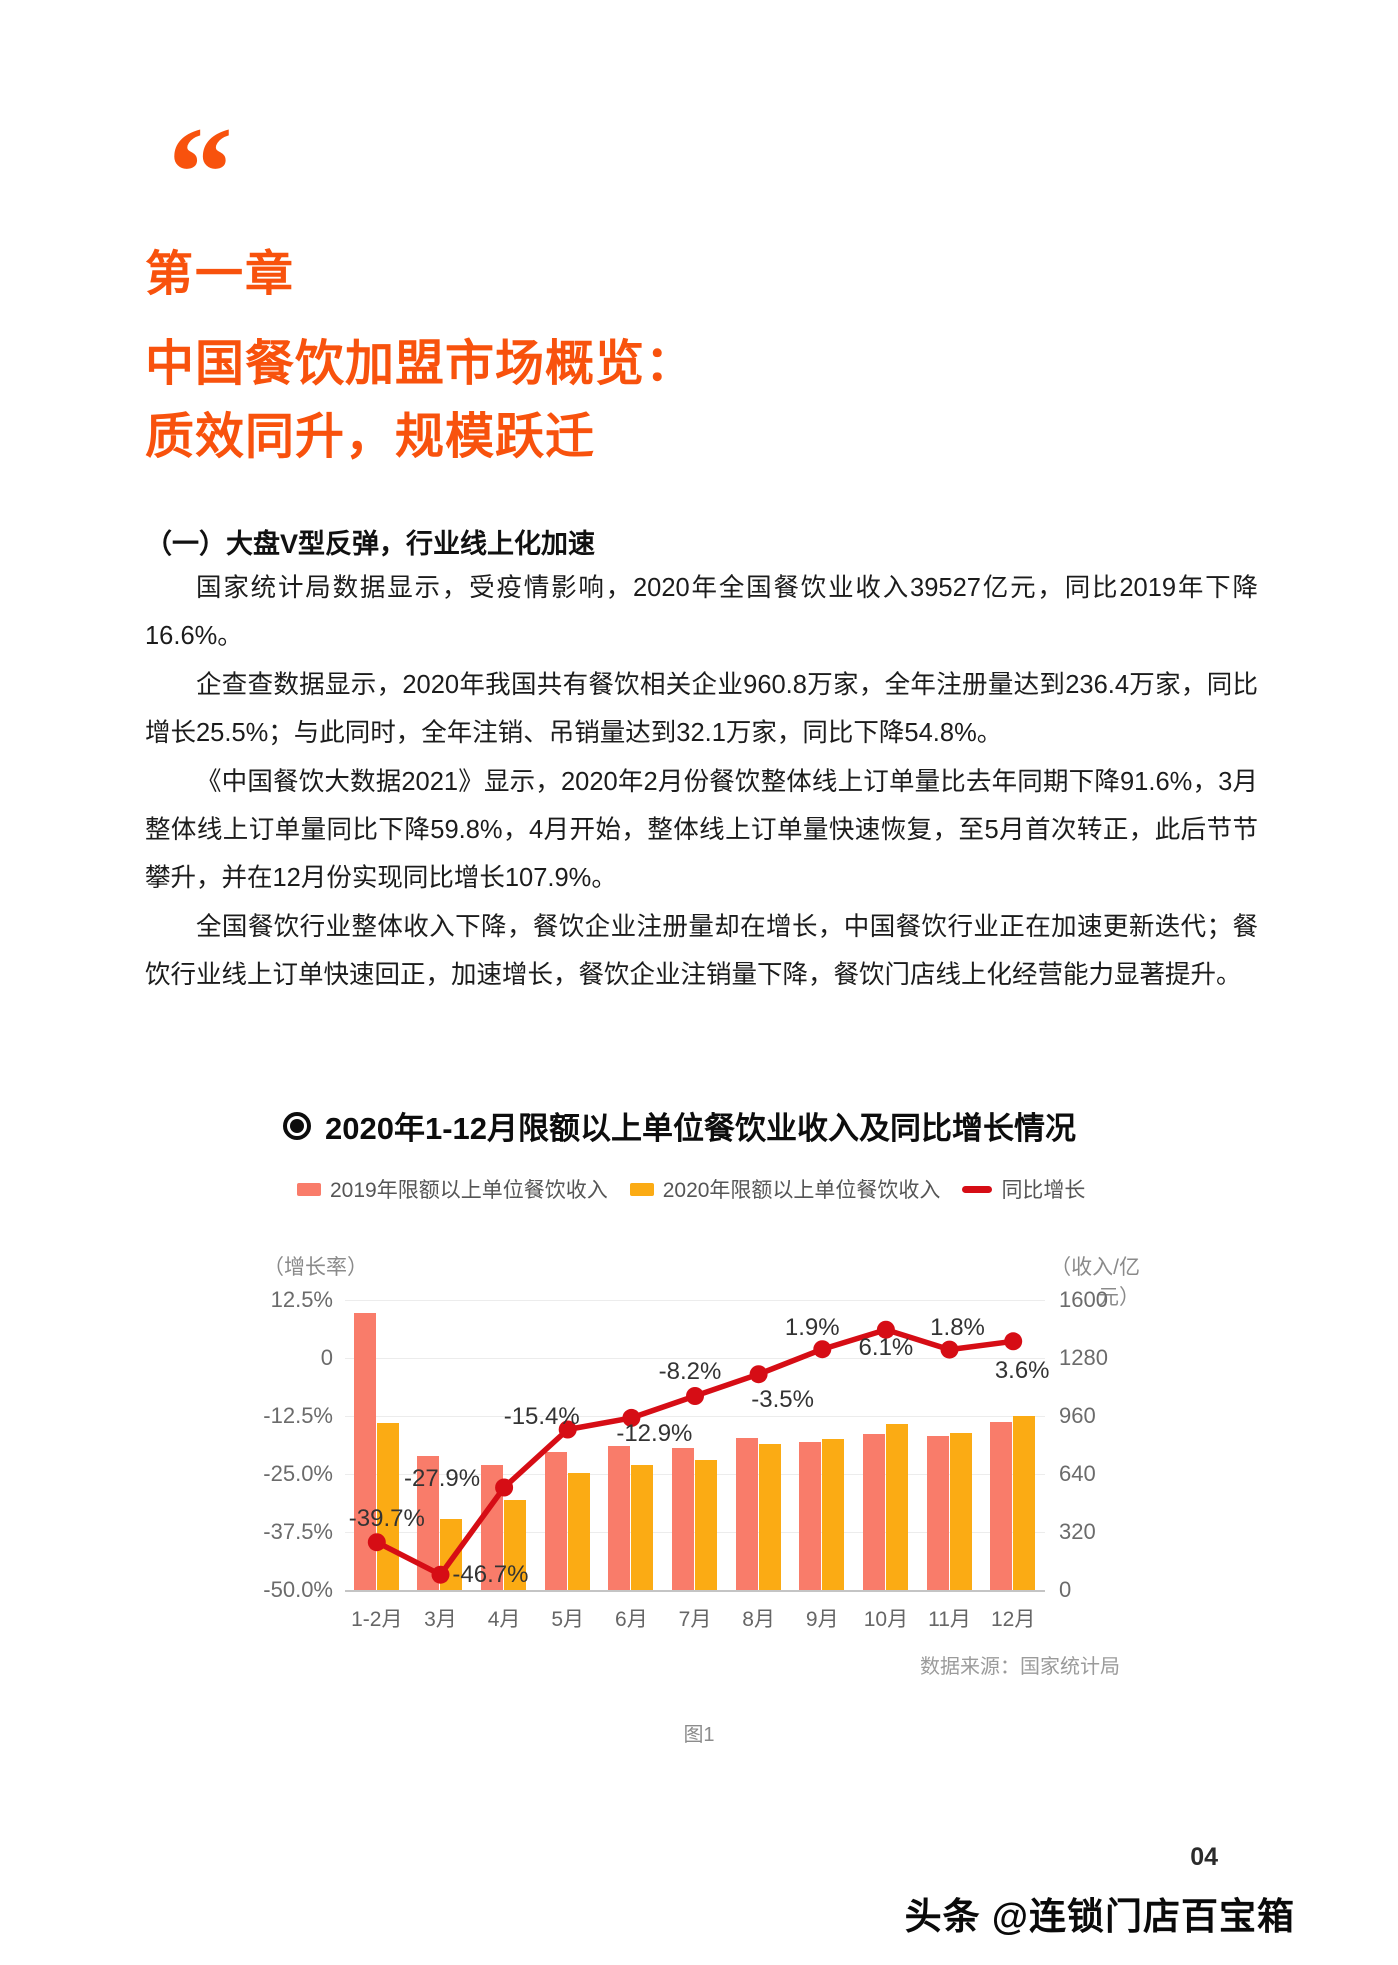 This screenshot has width=1398, height=1965. Describe the element at coordinates (220, 274) in the screenshot. I see `chapter-heading: 第一章` at that location.